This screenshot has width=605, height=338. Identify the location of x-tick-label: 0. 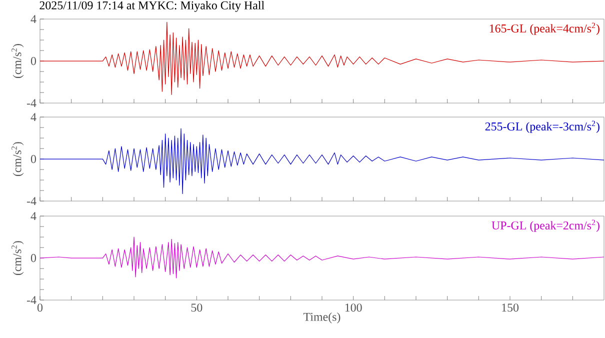
(40, 308).